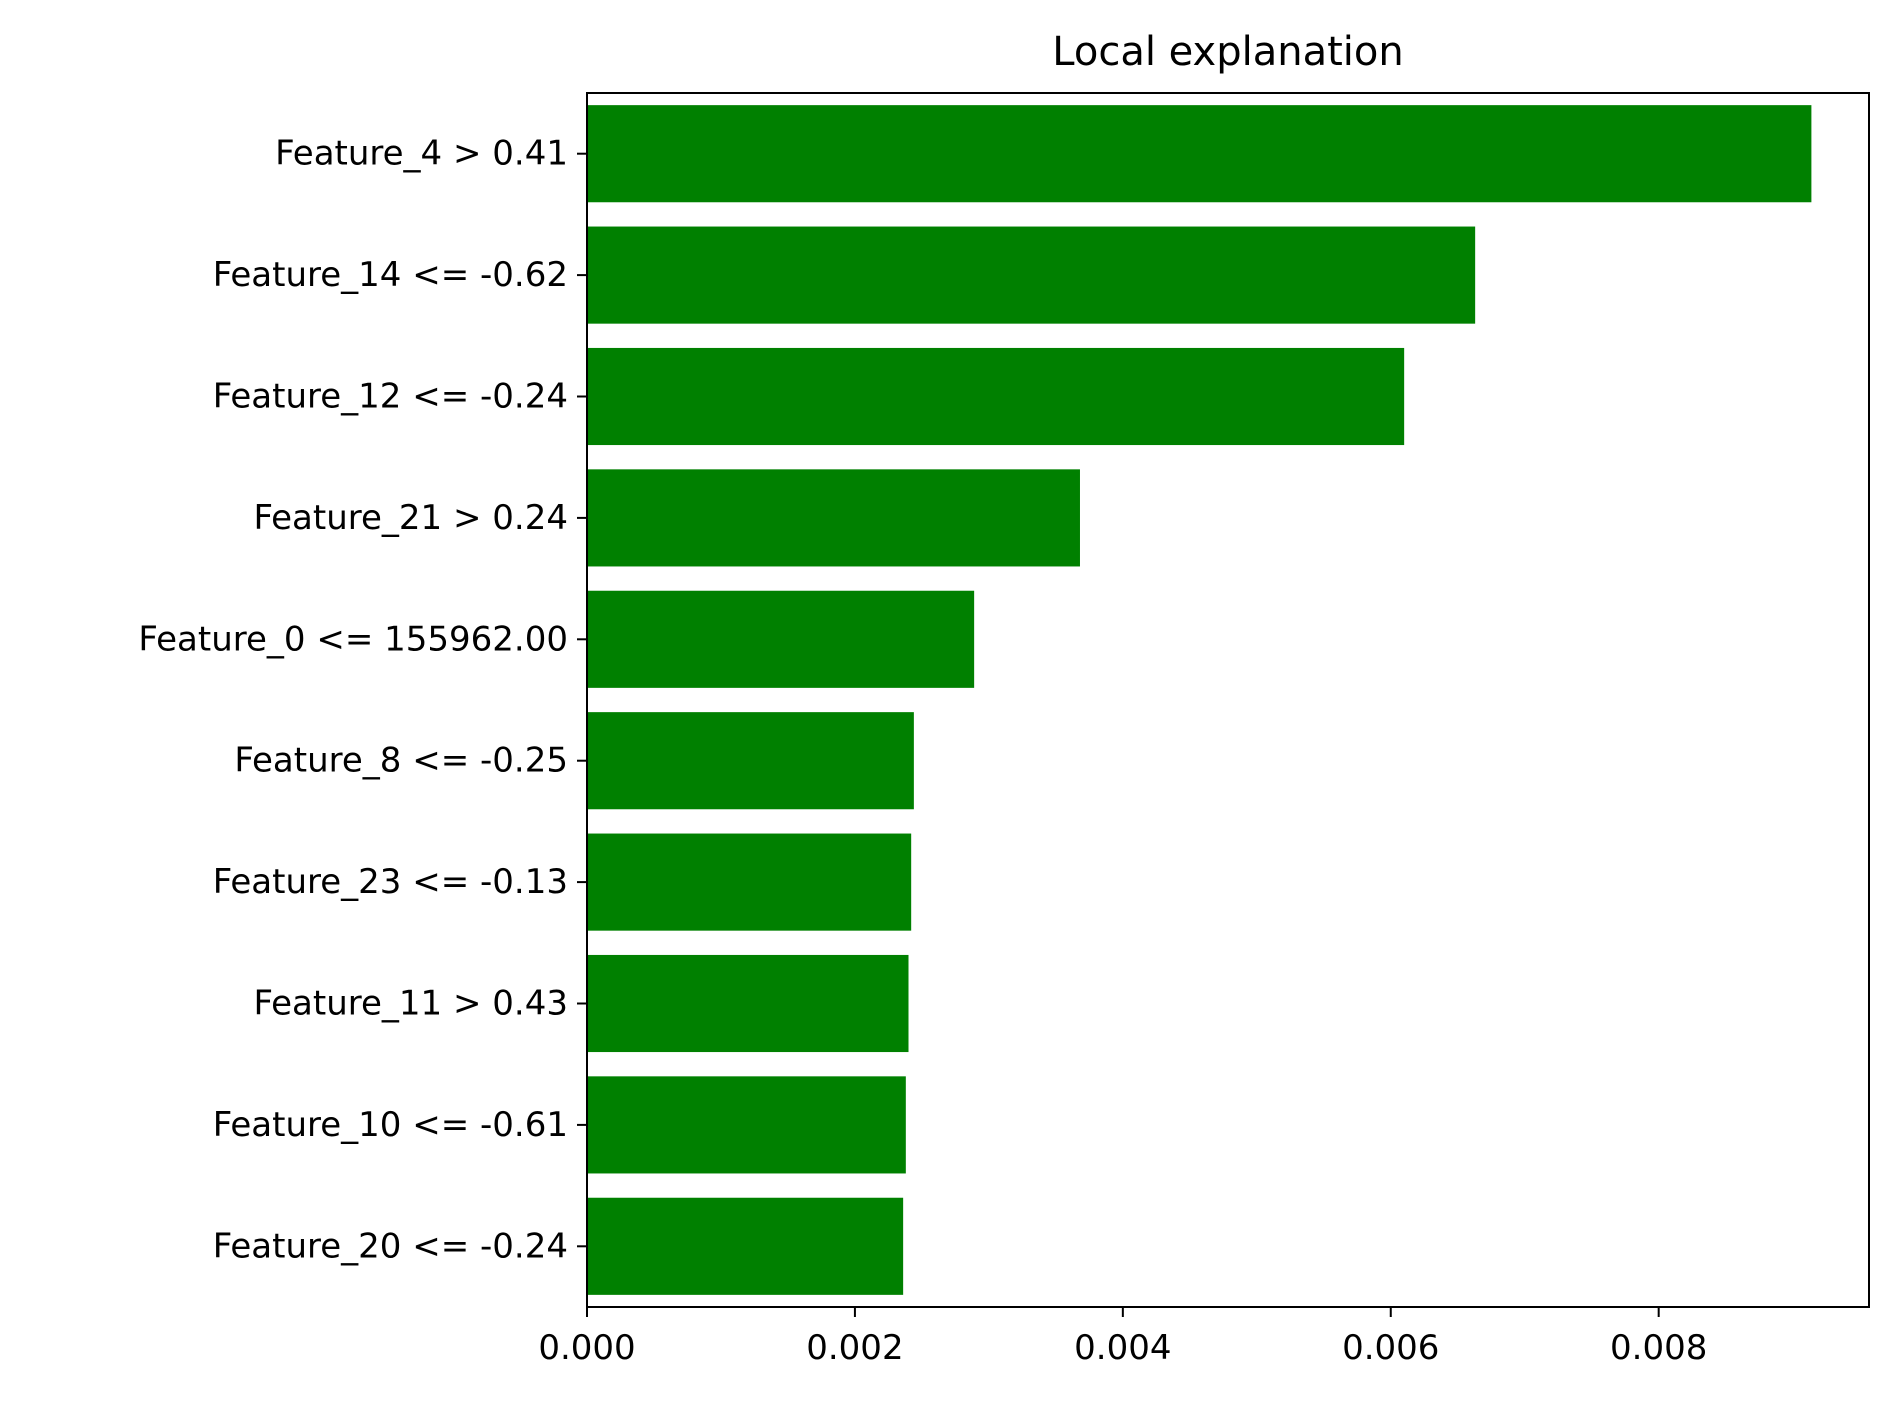 The height and width of the screenshot is (1406, 1890). I want to click on y-tick-label: Feature_4 > 0.41, so click(421, 154).